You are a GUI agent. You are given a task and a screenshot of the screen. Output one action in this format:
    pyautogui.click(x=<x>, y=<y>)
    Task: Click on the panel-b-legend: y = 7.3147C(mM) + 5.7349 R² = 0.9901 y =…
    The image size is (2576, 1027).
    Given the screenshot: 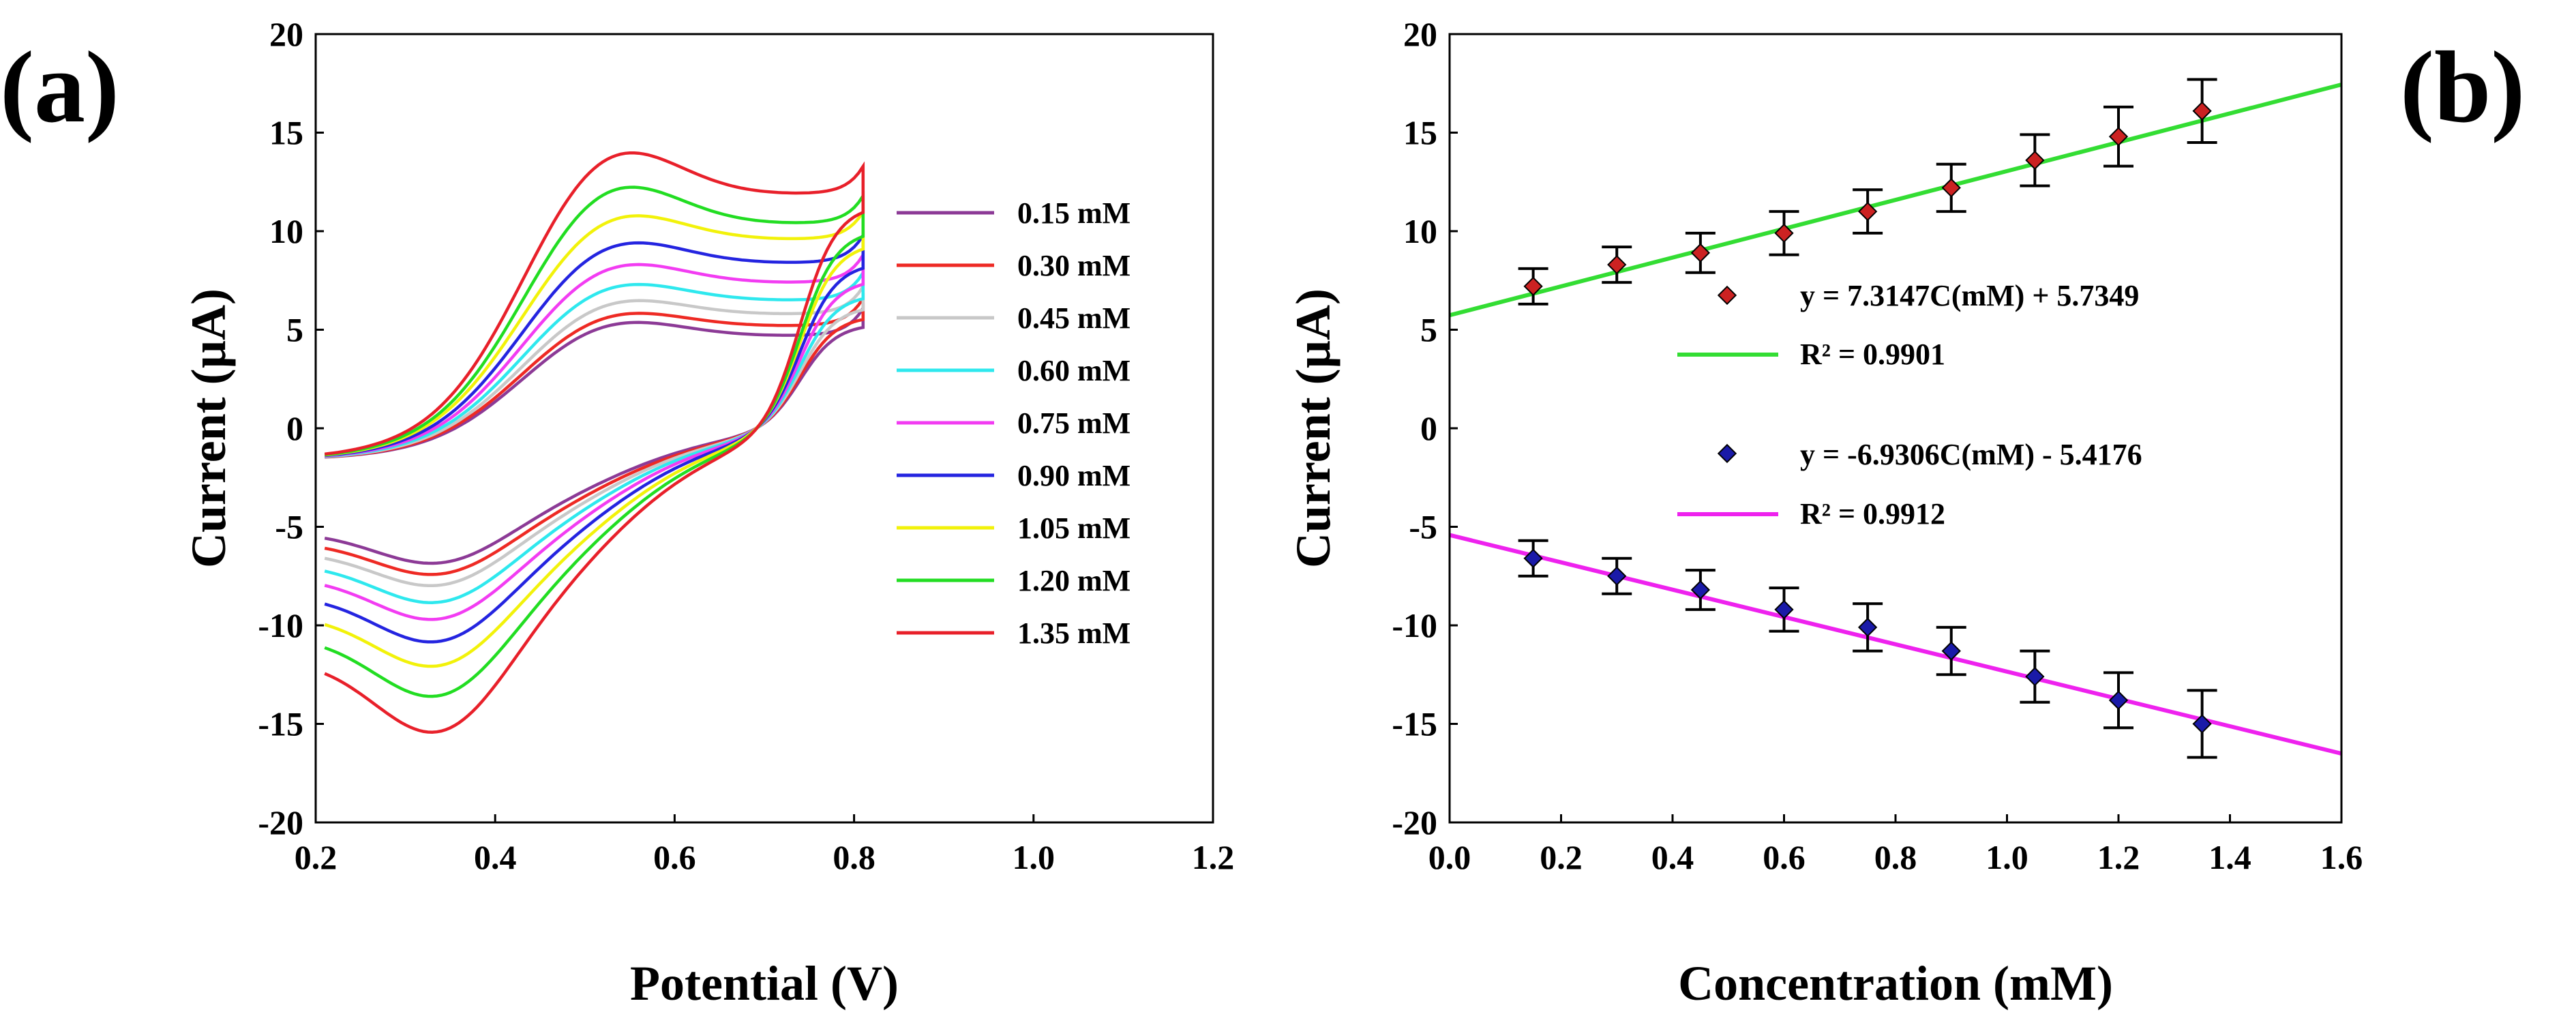 What is the action you would take?
    pyautogui.click(x=1910, y=405)
    